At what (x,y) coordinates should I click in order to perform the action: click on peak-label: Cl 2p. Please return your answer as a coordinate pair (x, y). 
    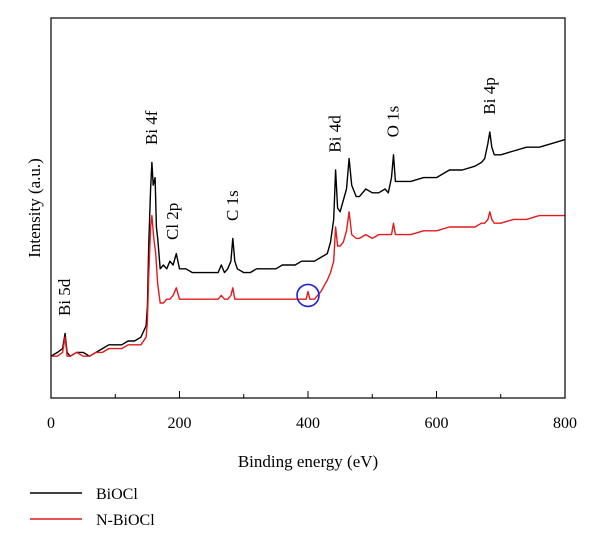
    Looking at the image, I should click on (172, 221).